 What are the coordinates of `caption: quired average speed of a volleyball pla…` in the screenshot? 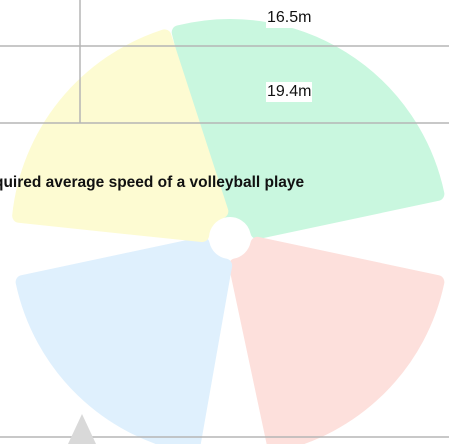 It's located at (152, 182).